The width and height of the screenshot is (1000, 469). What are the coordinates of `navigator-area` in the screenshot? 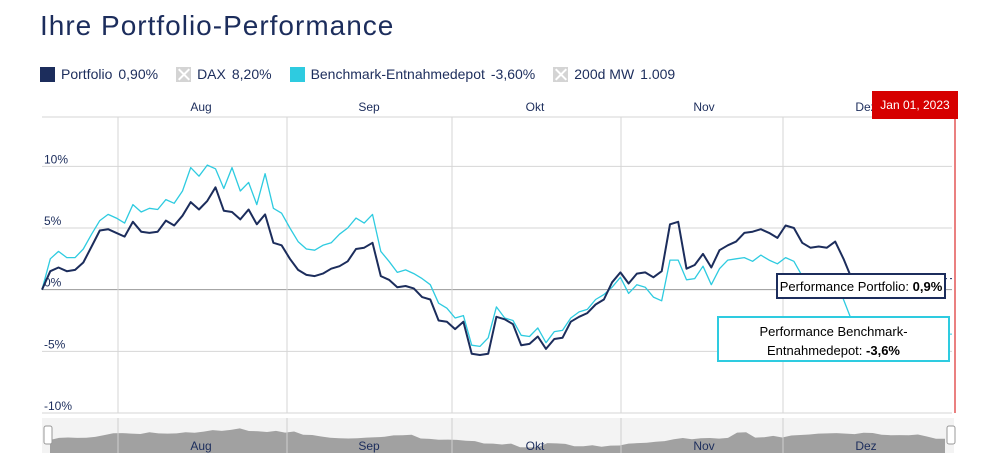 It's located at (497, 440).